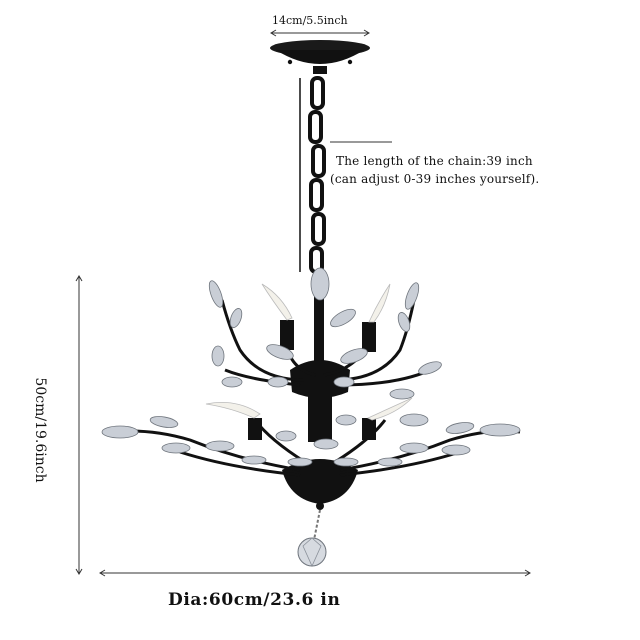 This screenshot has width=640, height=640. I want to click on canopy-size-label: 14cm/5.5inch, so click(310, 20).